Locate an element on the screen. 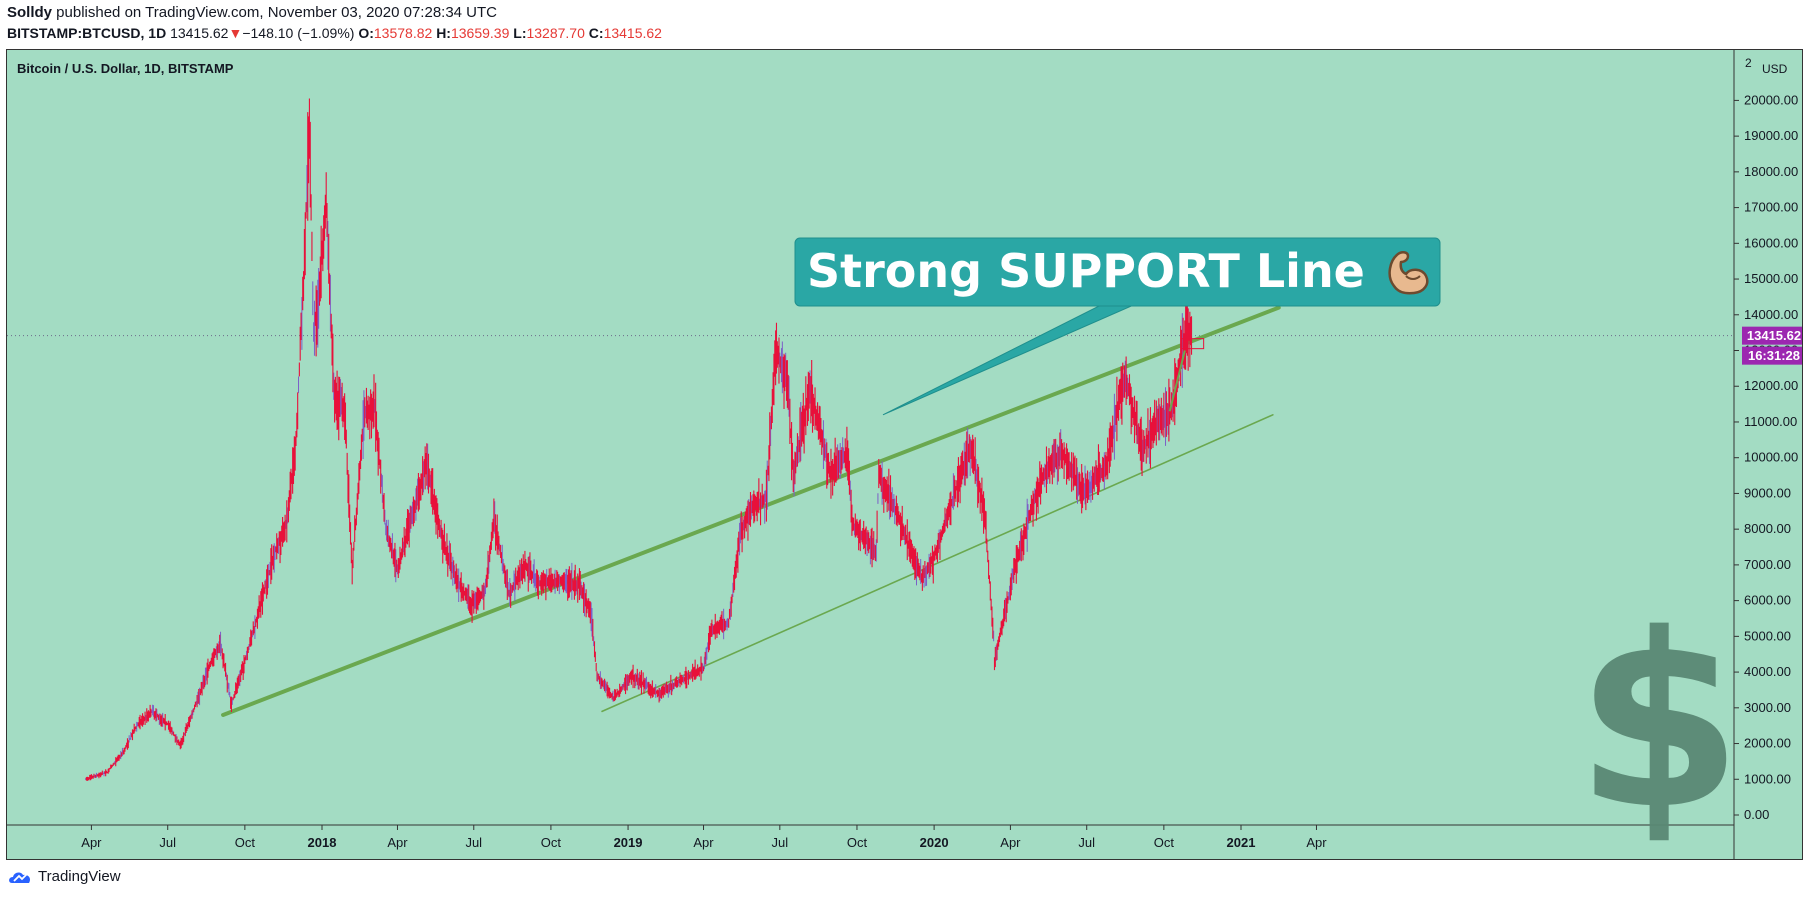 This screenshot has width=1816, height=900. y-tick-label: 4000.00 is located at coordinates (1767, 671).